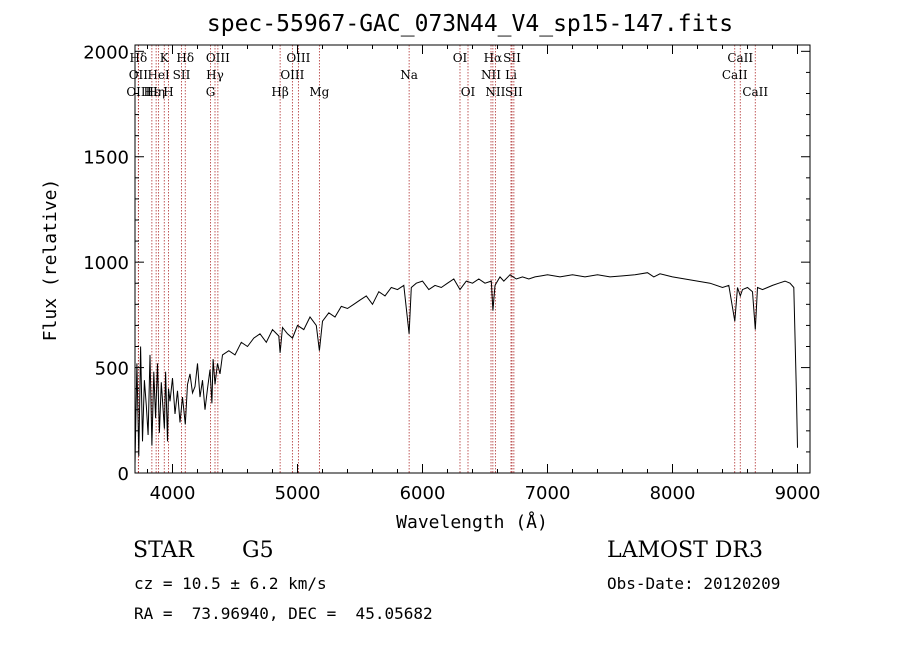  I want to click on x-tick-label: 7000, so click(548, 493).